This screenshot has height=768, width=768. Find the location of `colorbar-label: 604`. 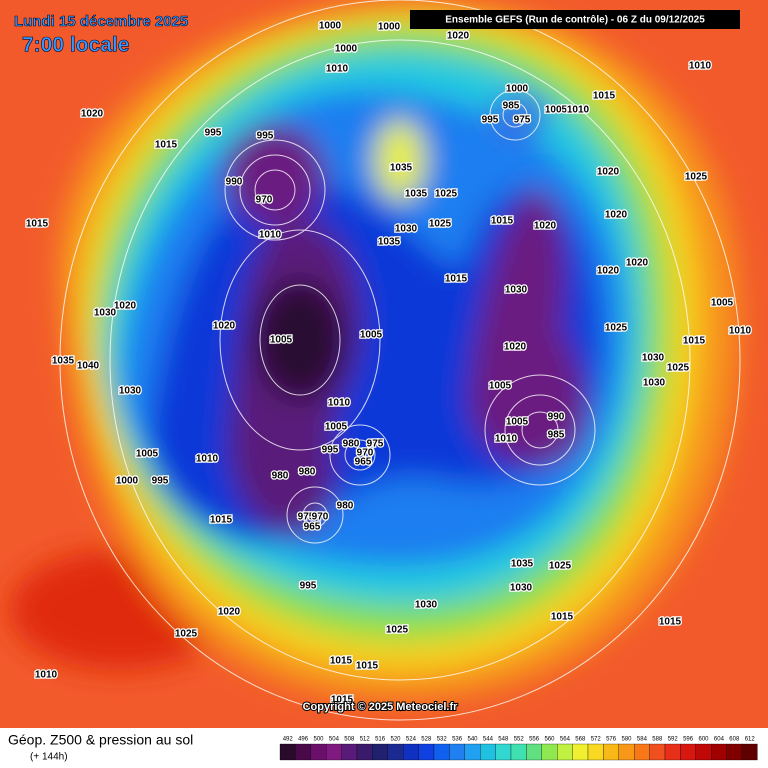

colorbar-label: 604 is located at coordinates (719, 740).